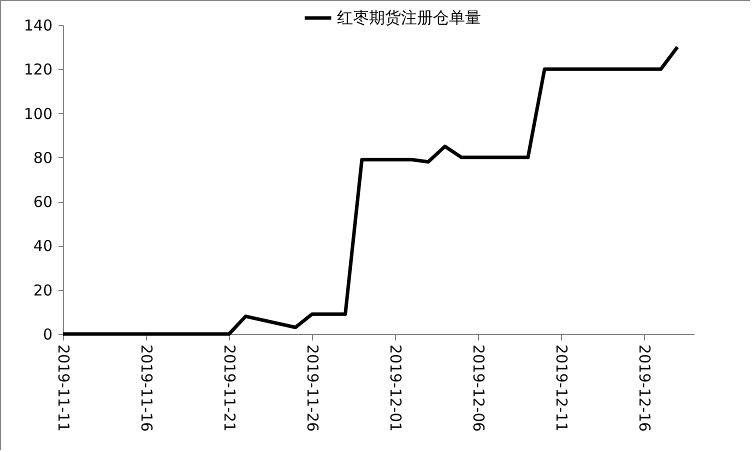 Image resolution: width=752 pixels, height=452 pixels. What do you see at coordinates (409, 17) in the screenshot?
I see `legend-label: 红枣期货注册仓单量` at bounding box center [409, 17].